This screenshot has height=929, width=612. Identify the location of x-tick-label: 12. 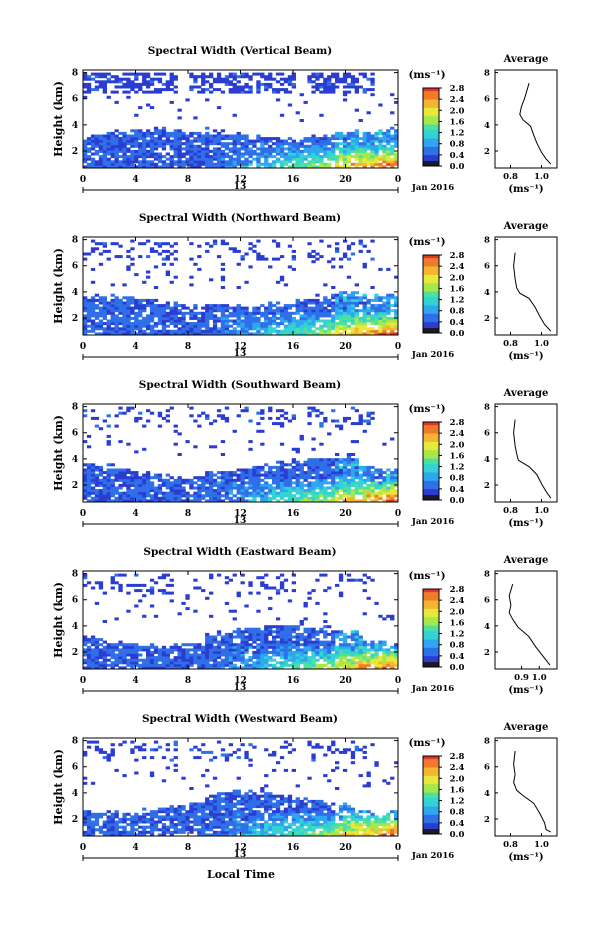
(240, 347).